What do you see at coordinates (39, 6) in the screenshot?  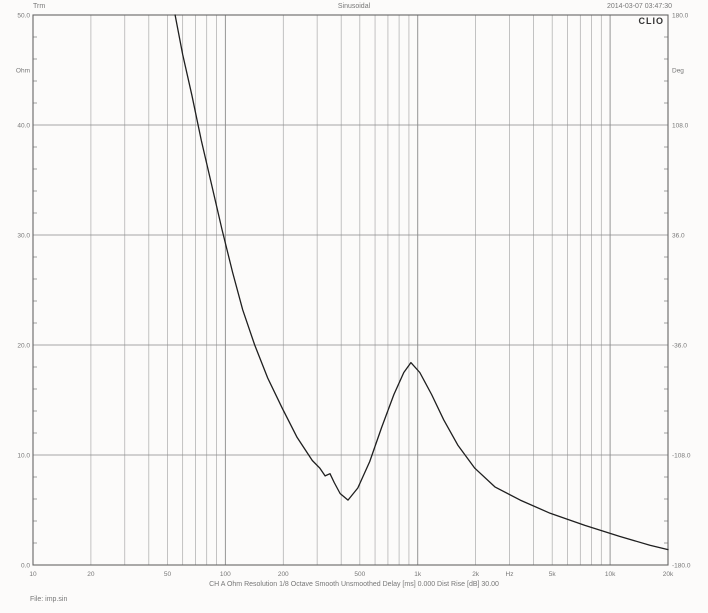 I see `header-left-label: Trm` at bounding box center [39, 6].